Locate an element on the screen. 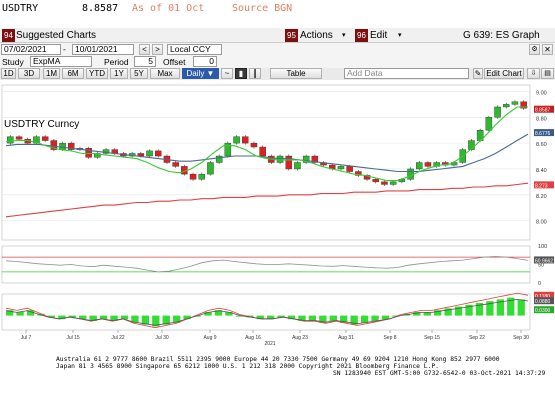 The image size is (555, 400). y-tick-label: 8.20 is located at coordinates (541, 197).